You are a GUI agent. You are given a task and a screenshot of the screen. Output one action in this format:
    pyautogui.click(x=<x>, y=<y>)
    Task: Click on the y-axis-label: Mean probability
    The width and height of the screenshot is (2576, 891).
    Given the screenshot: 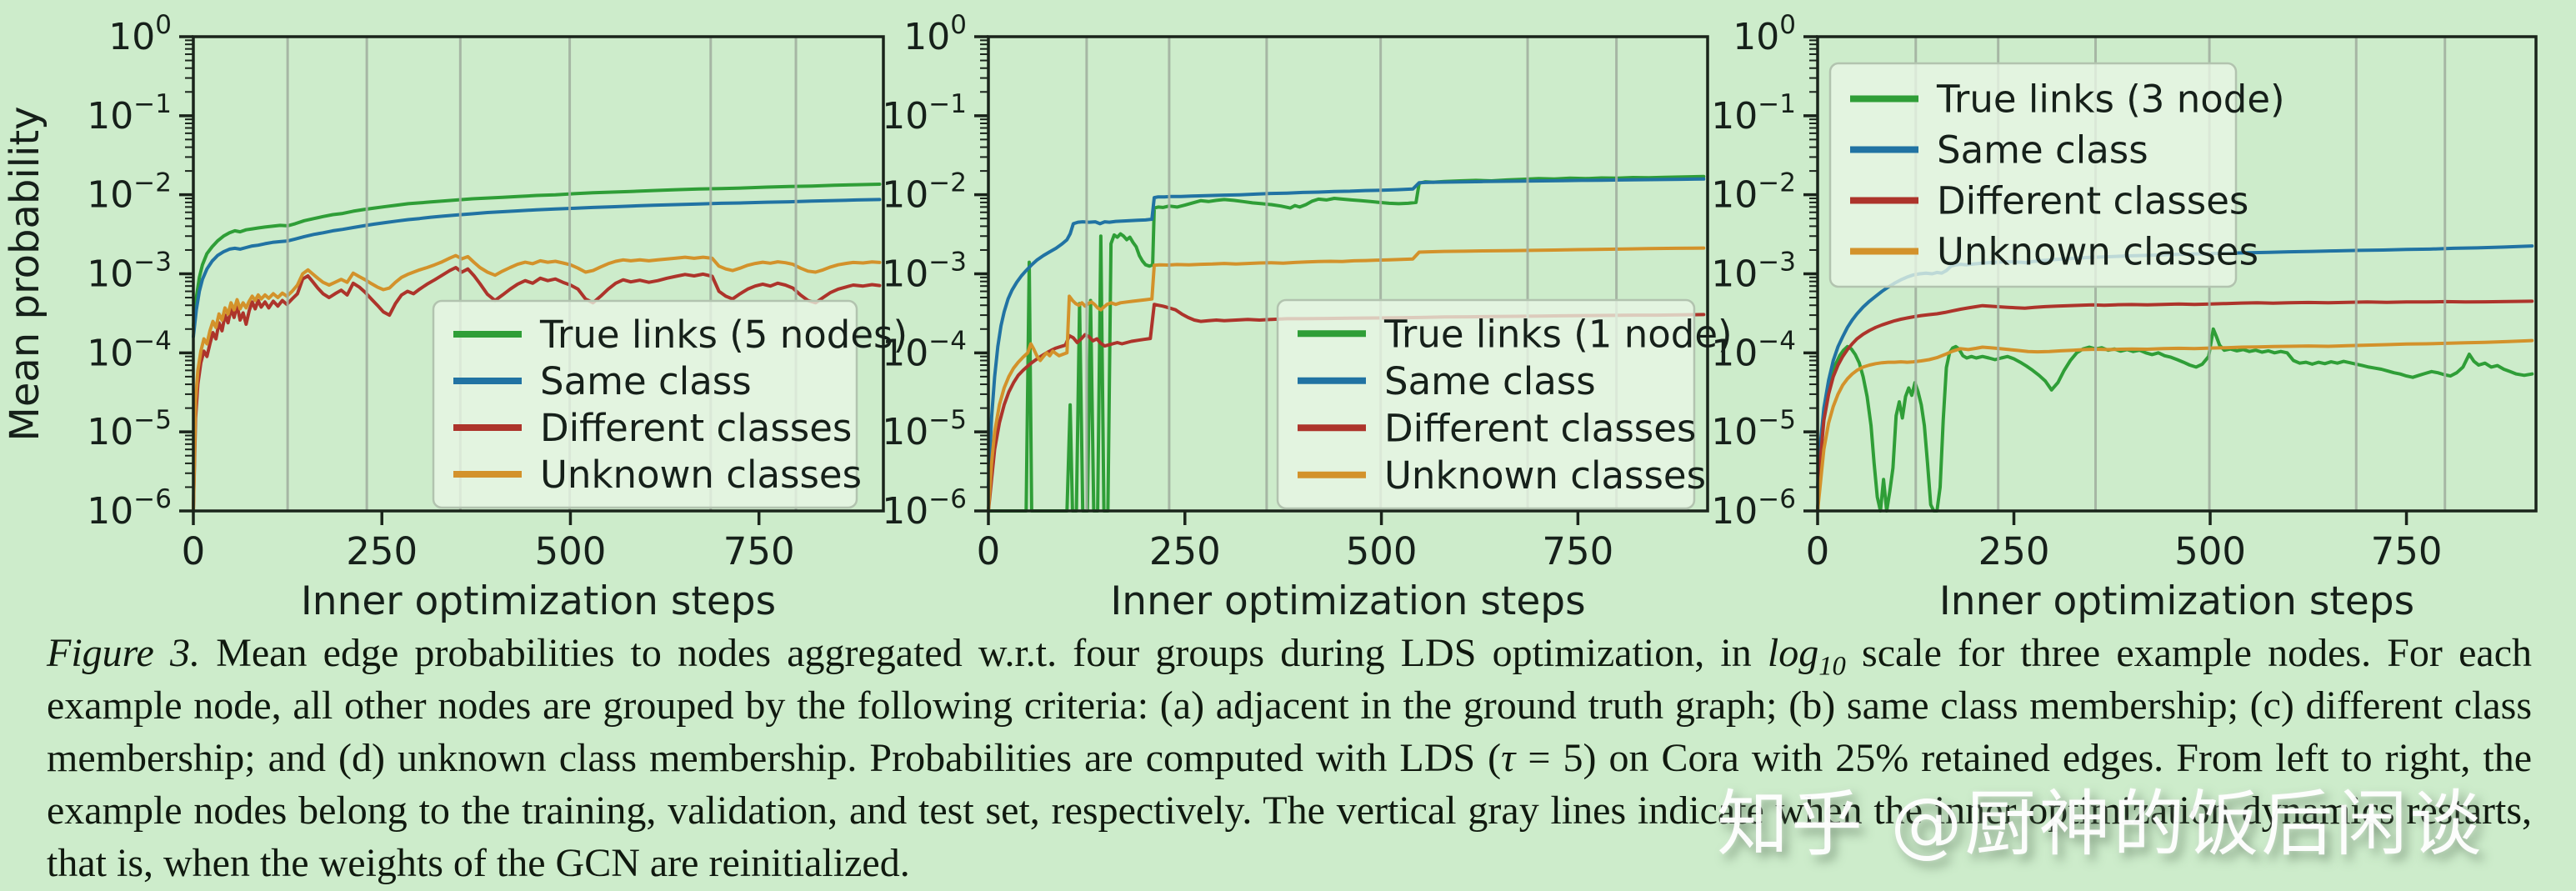 What is the action you would take?
    pyautogui.click(x=25, y=273)
    